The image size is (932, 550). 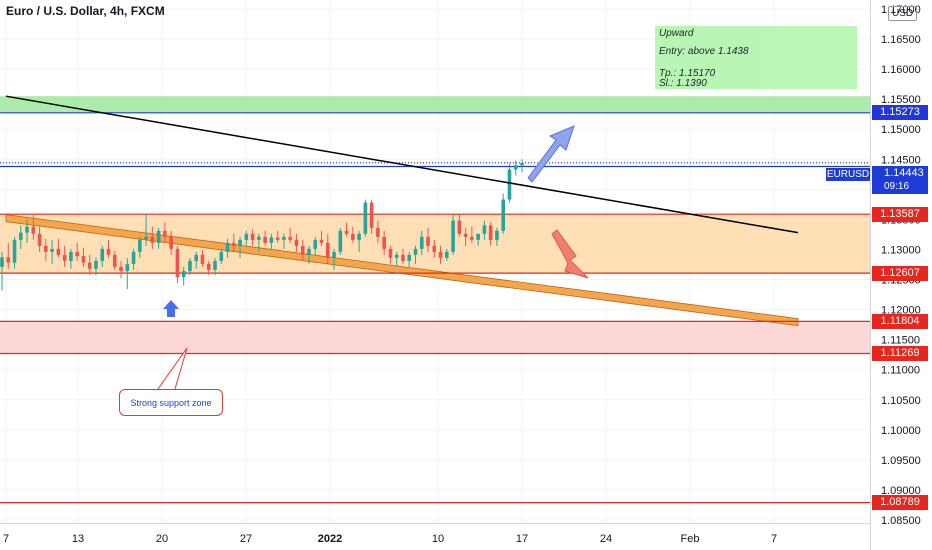 What do you see at coordinates (390, 539) in the screenshot?
I see `time-axis: 7 13 20 27 2022 10 17 24 Feb 7` at bounding box center [390, 539].